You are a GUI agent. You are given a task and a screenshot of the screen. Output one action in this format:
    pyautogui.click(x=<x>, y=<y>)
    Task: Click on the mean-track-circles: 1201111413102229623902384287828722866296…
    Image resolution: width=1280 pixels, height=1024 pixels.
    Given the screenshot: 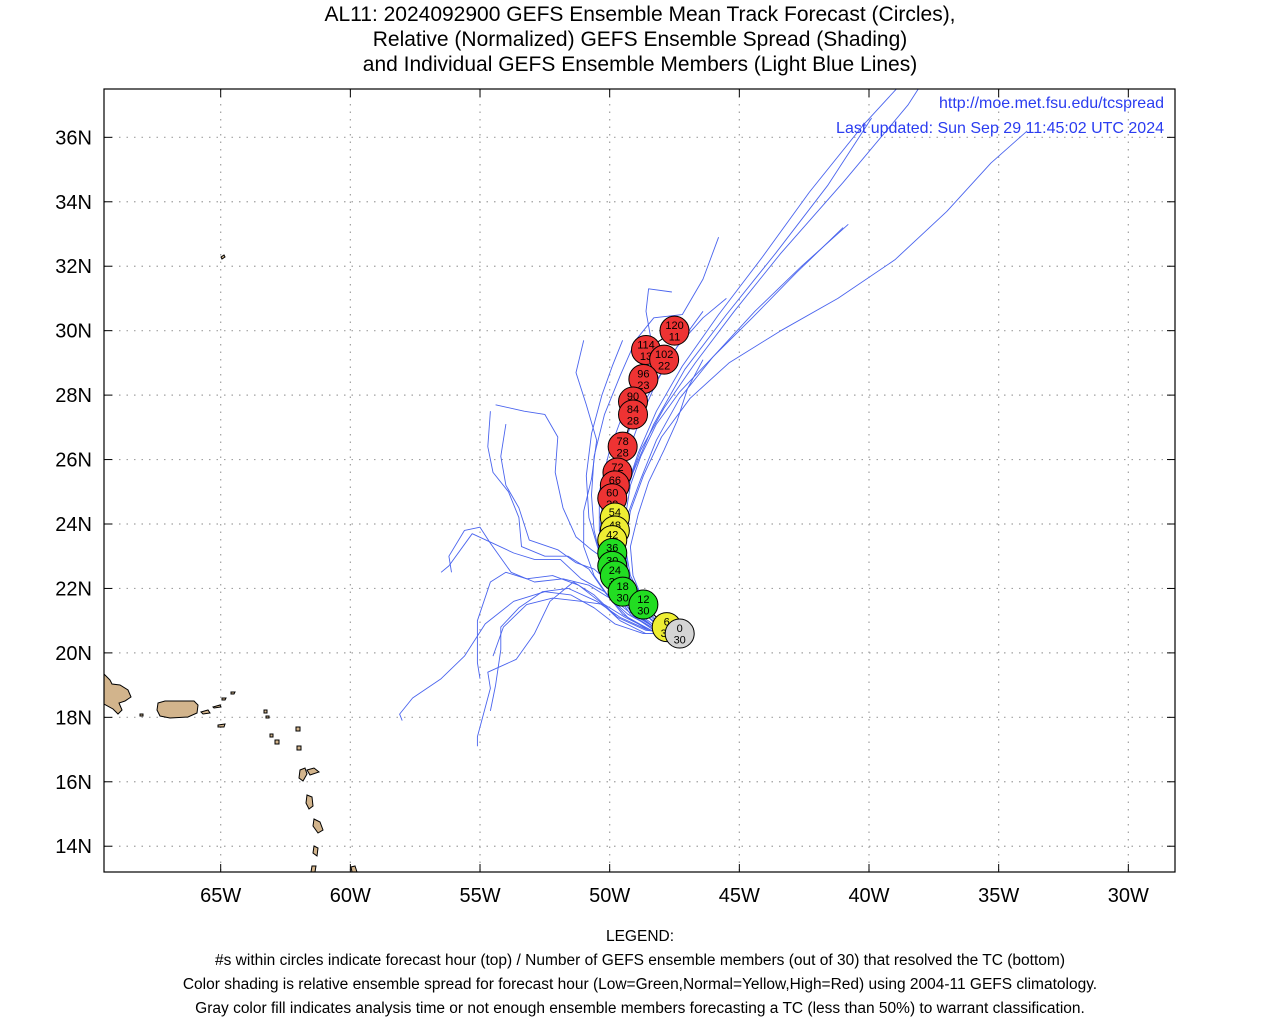 What is the action you would take?
    pyautogui.click(x=646, y=482)
    